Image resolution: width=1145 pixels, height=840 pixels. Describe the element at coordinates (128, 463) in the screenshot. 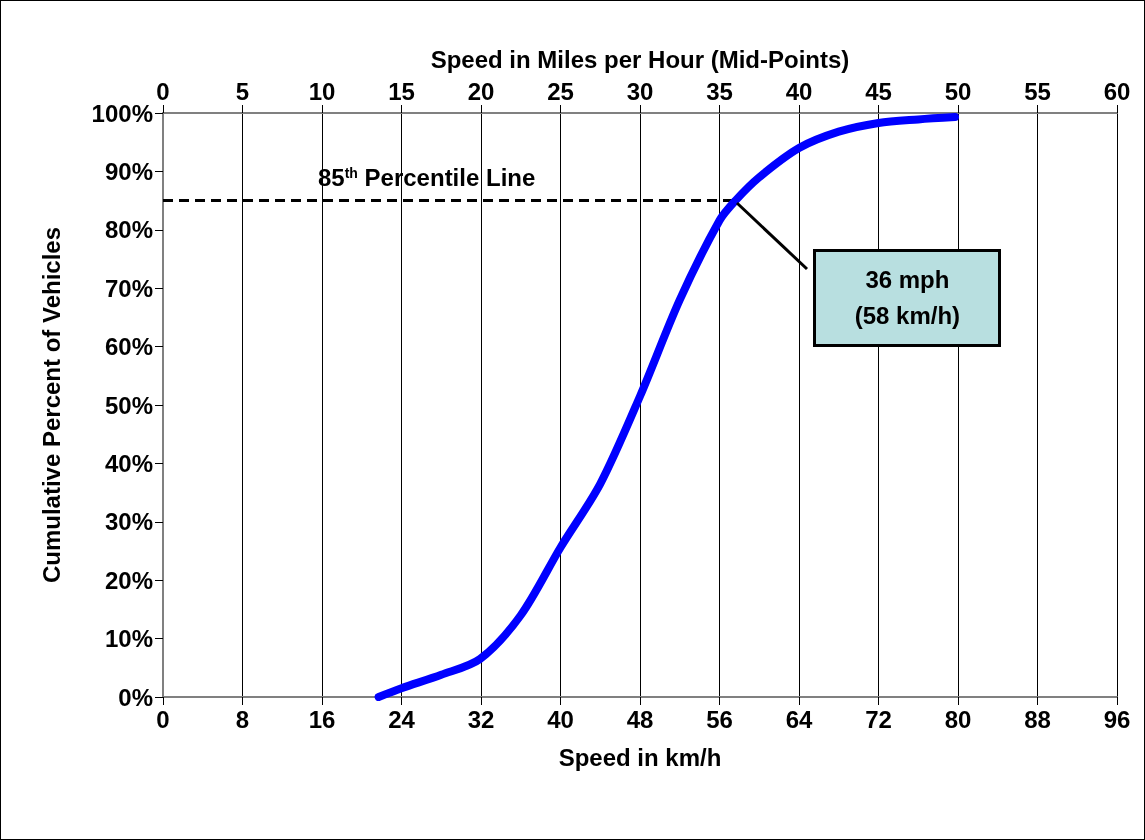

I see `y-tick-label: 40%` at that location.